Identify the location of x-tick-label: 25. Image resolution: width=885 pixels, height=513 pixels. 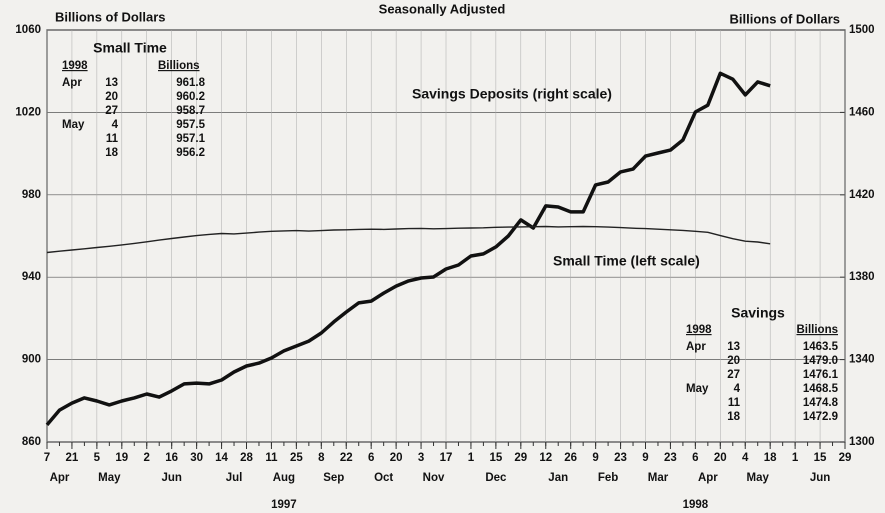
(296, 458).